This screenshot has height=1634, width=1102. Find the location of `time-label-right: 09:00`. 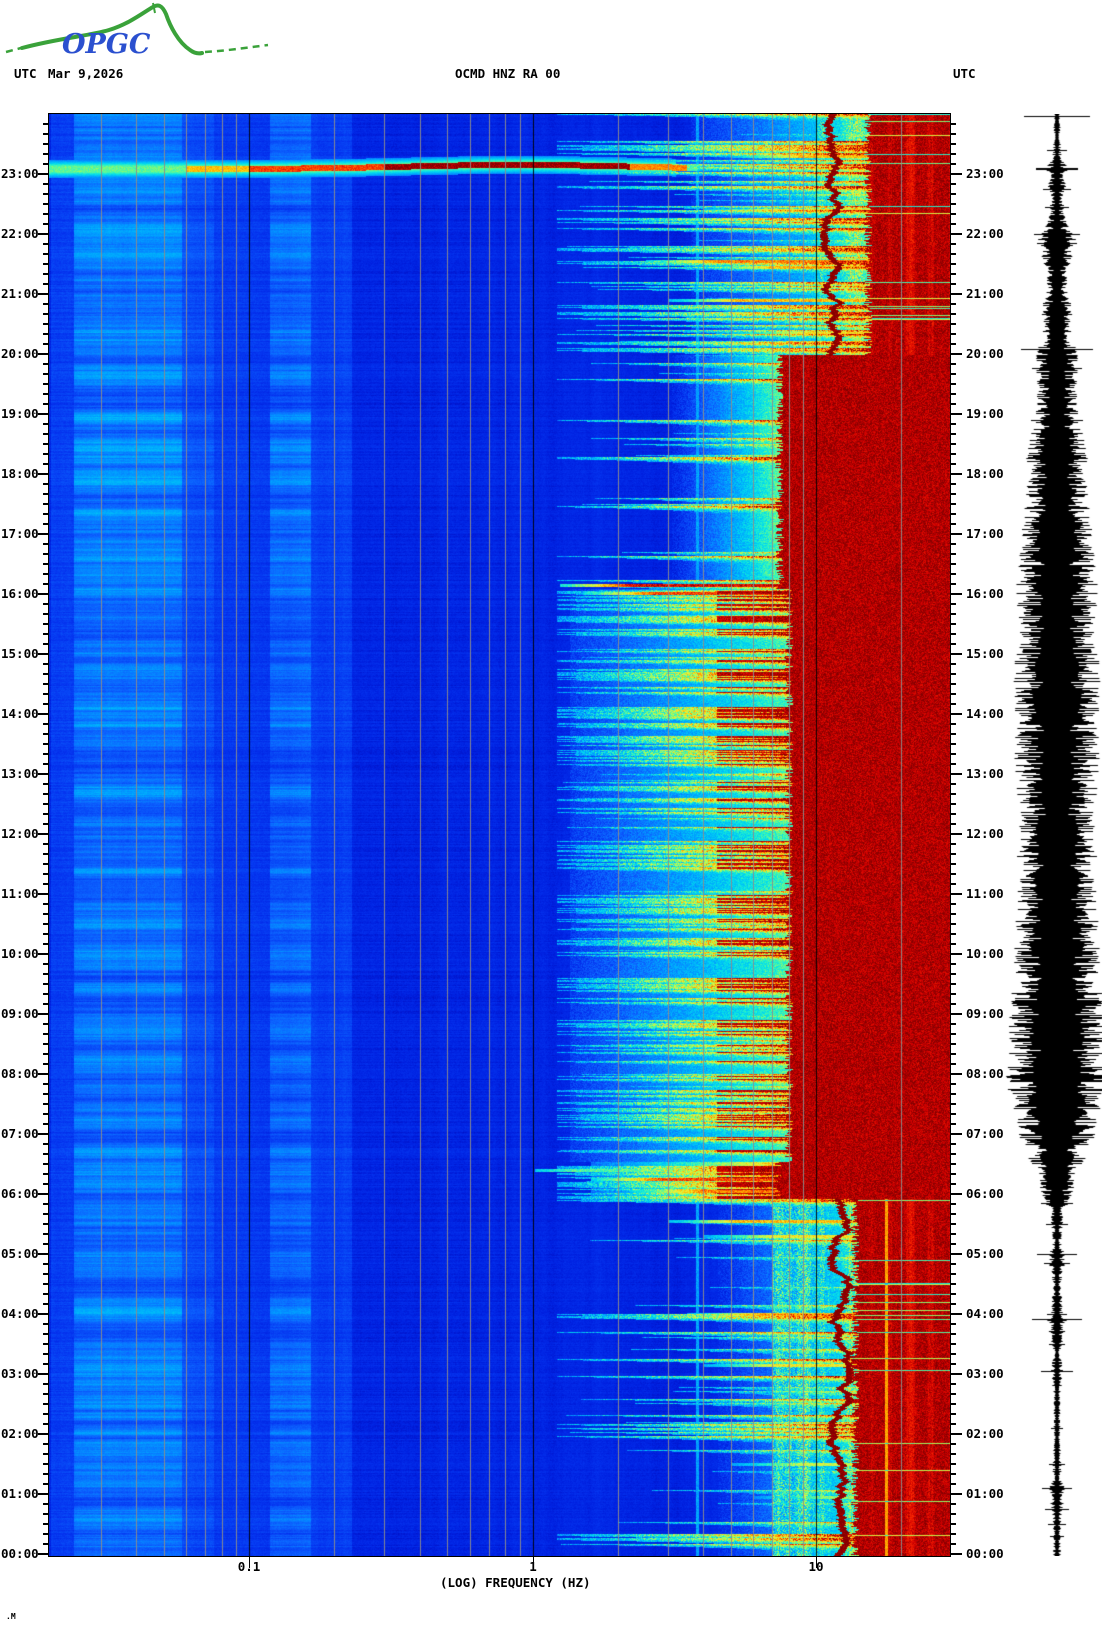

time-label-right: 09:00 is located at coordinates (985, 1013).